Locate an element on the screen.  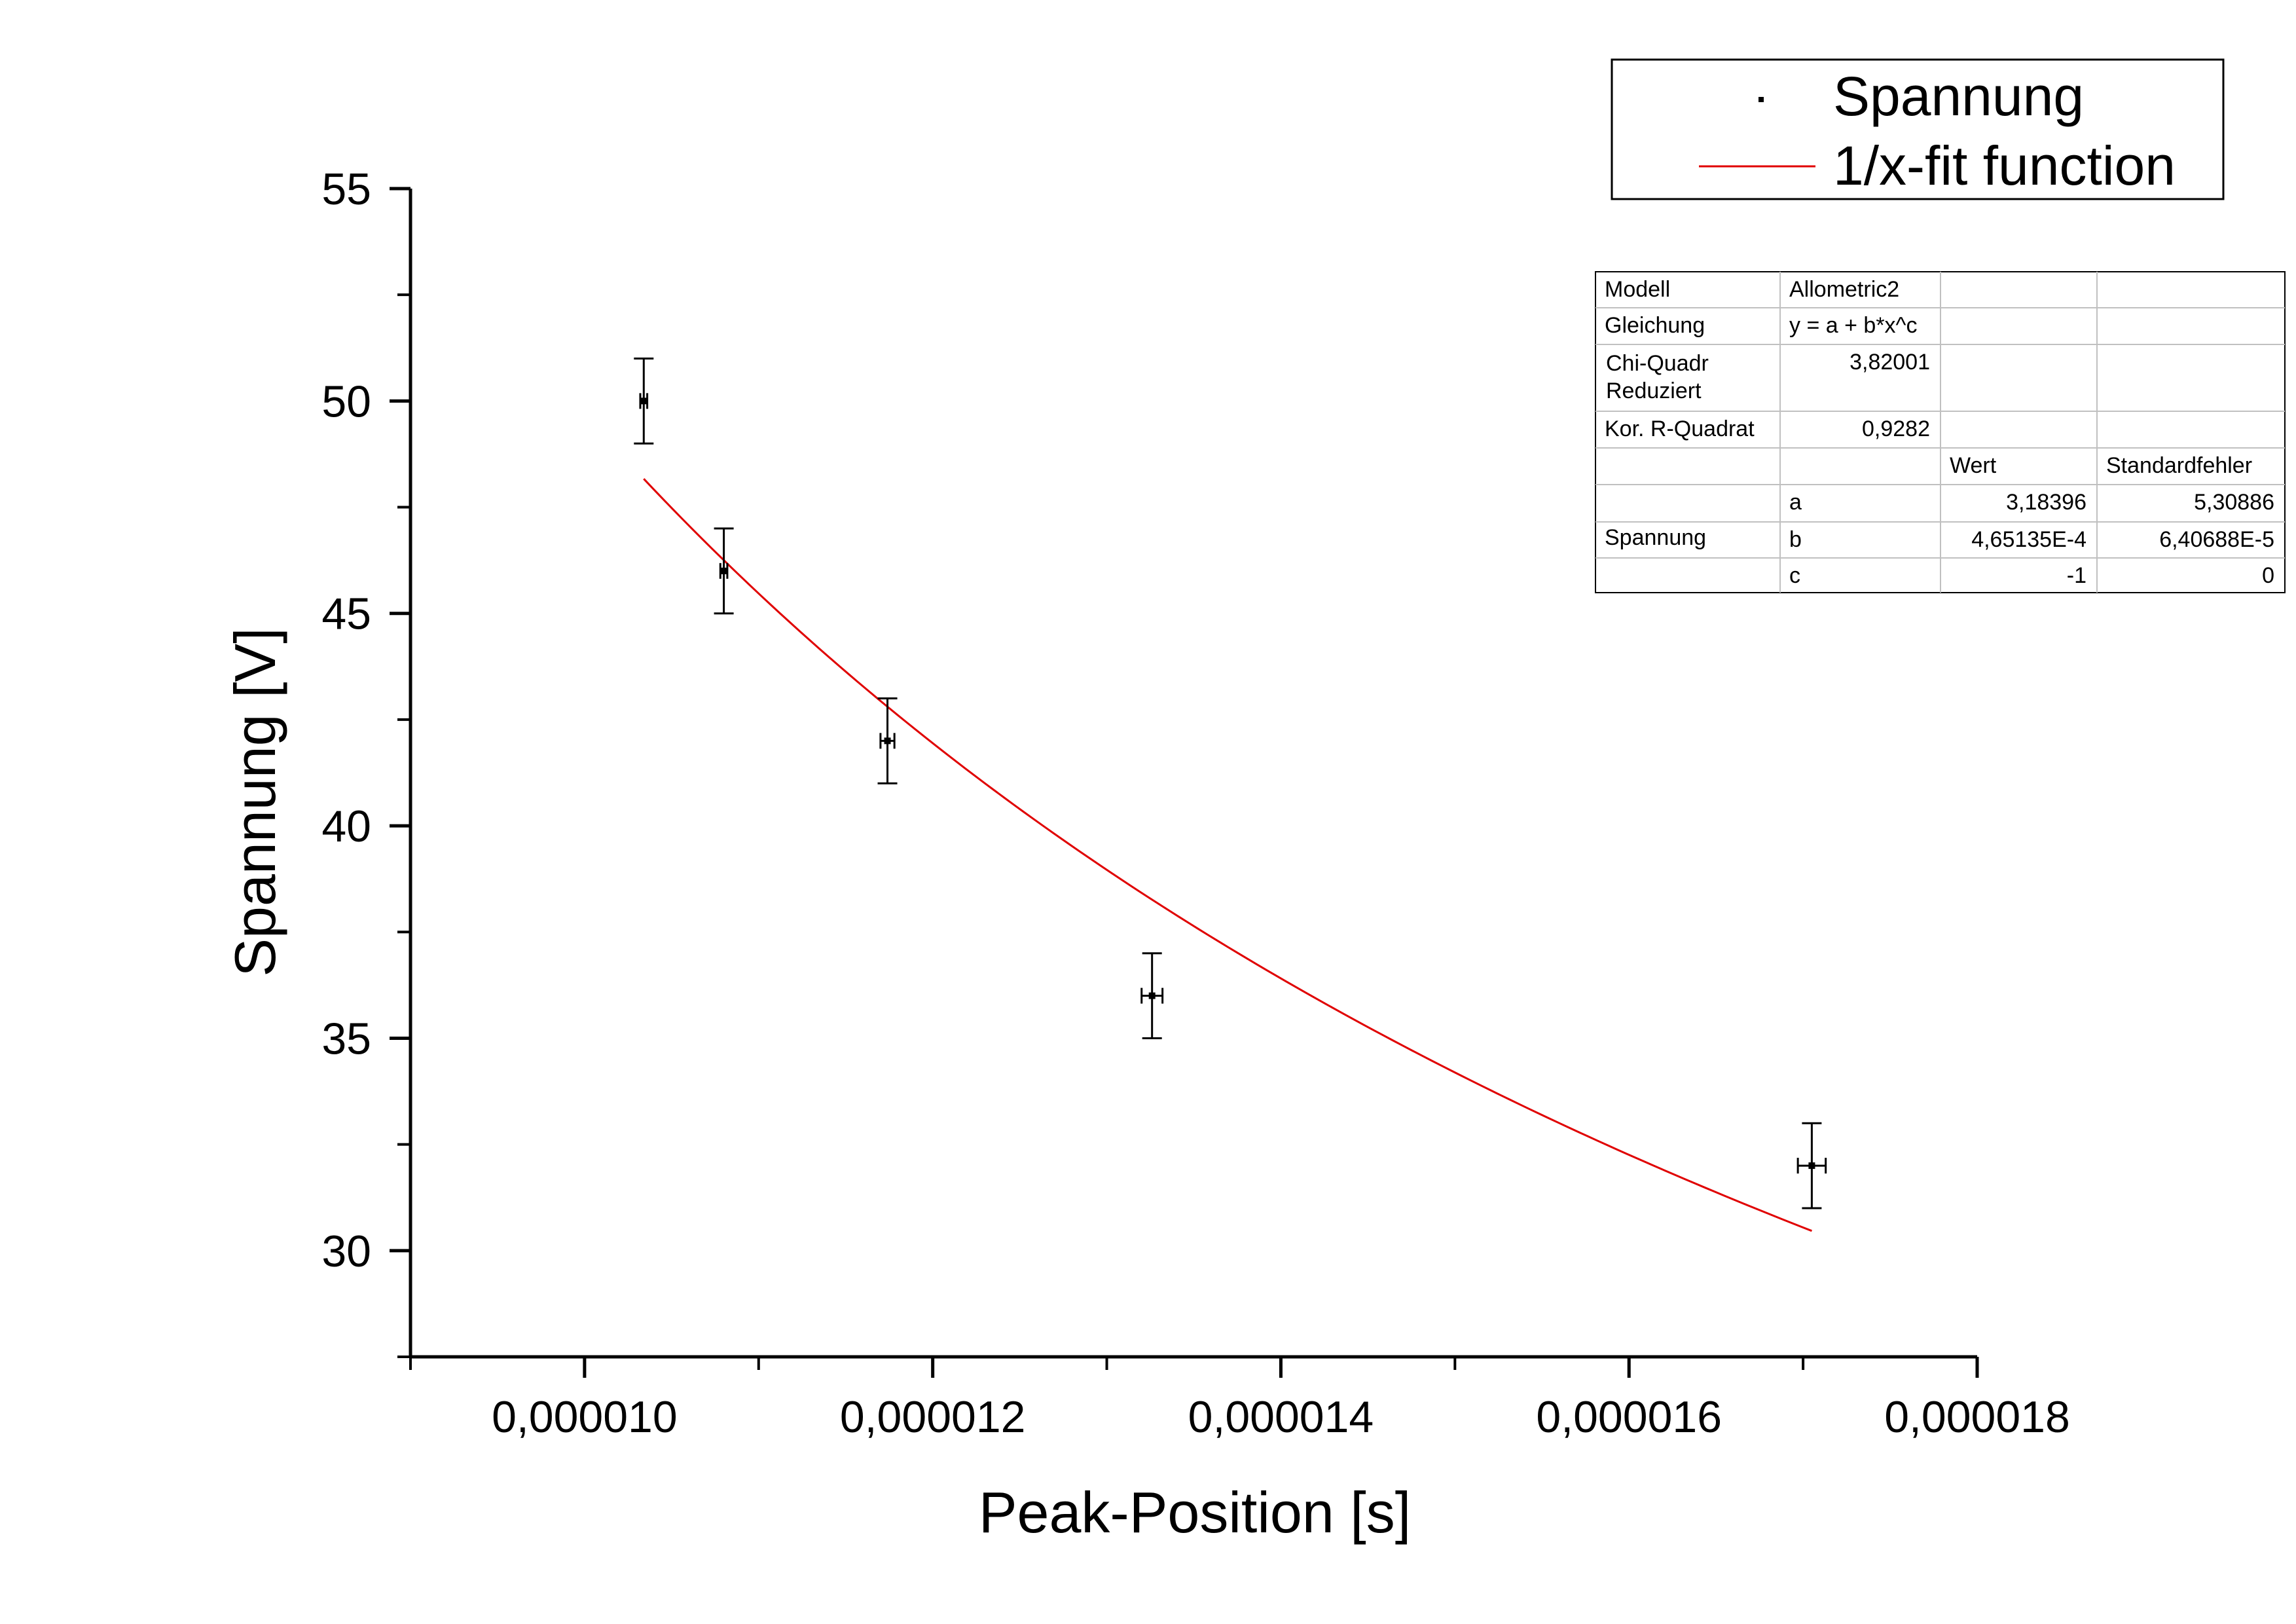
table-cell: Spannung is located at coordinates (1655, 537).